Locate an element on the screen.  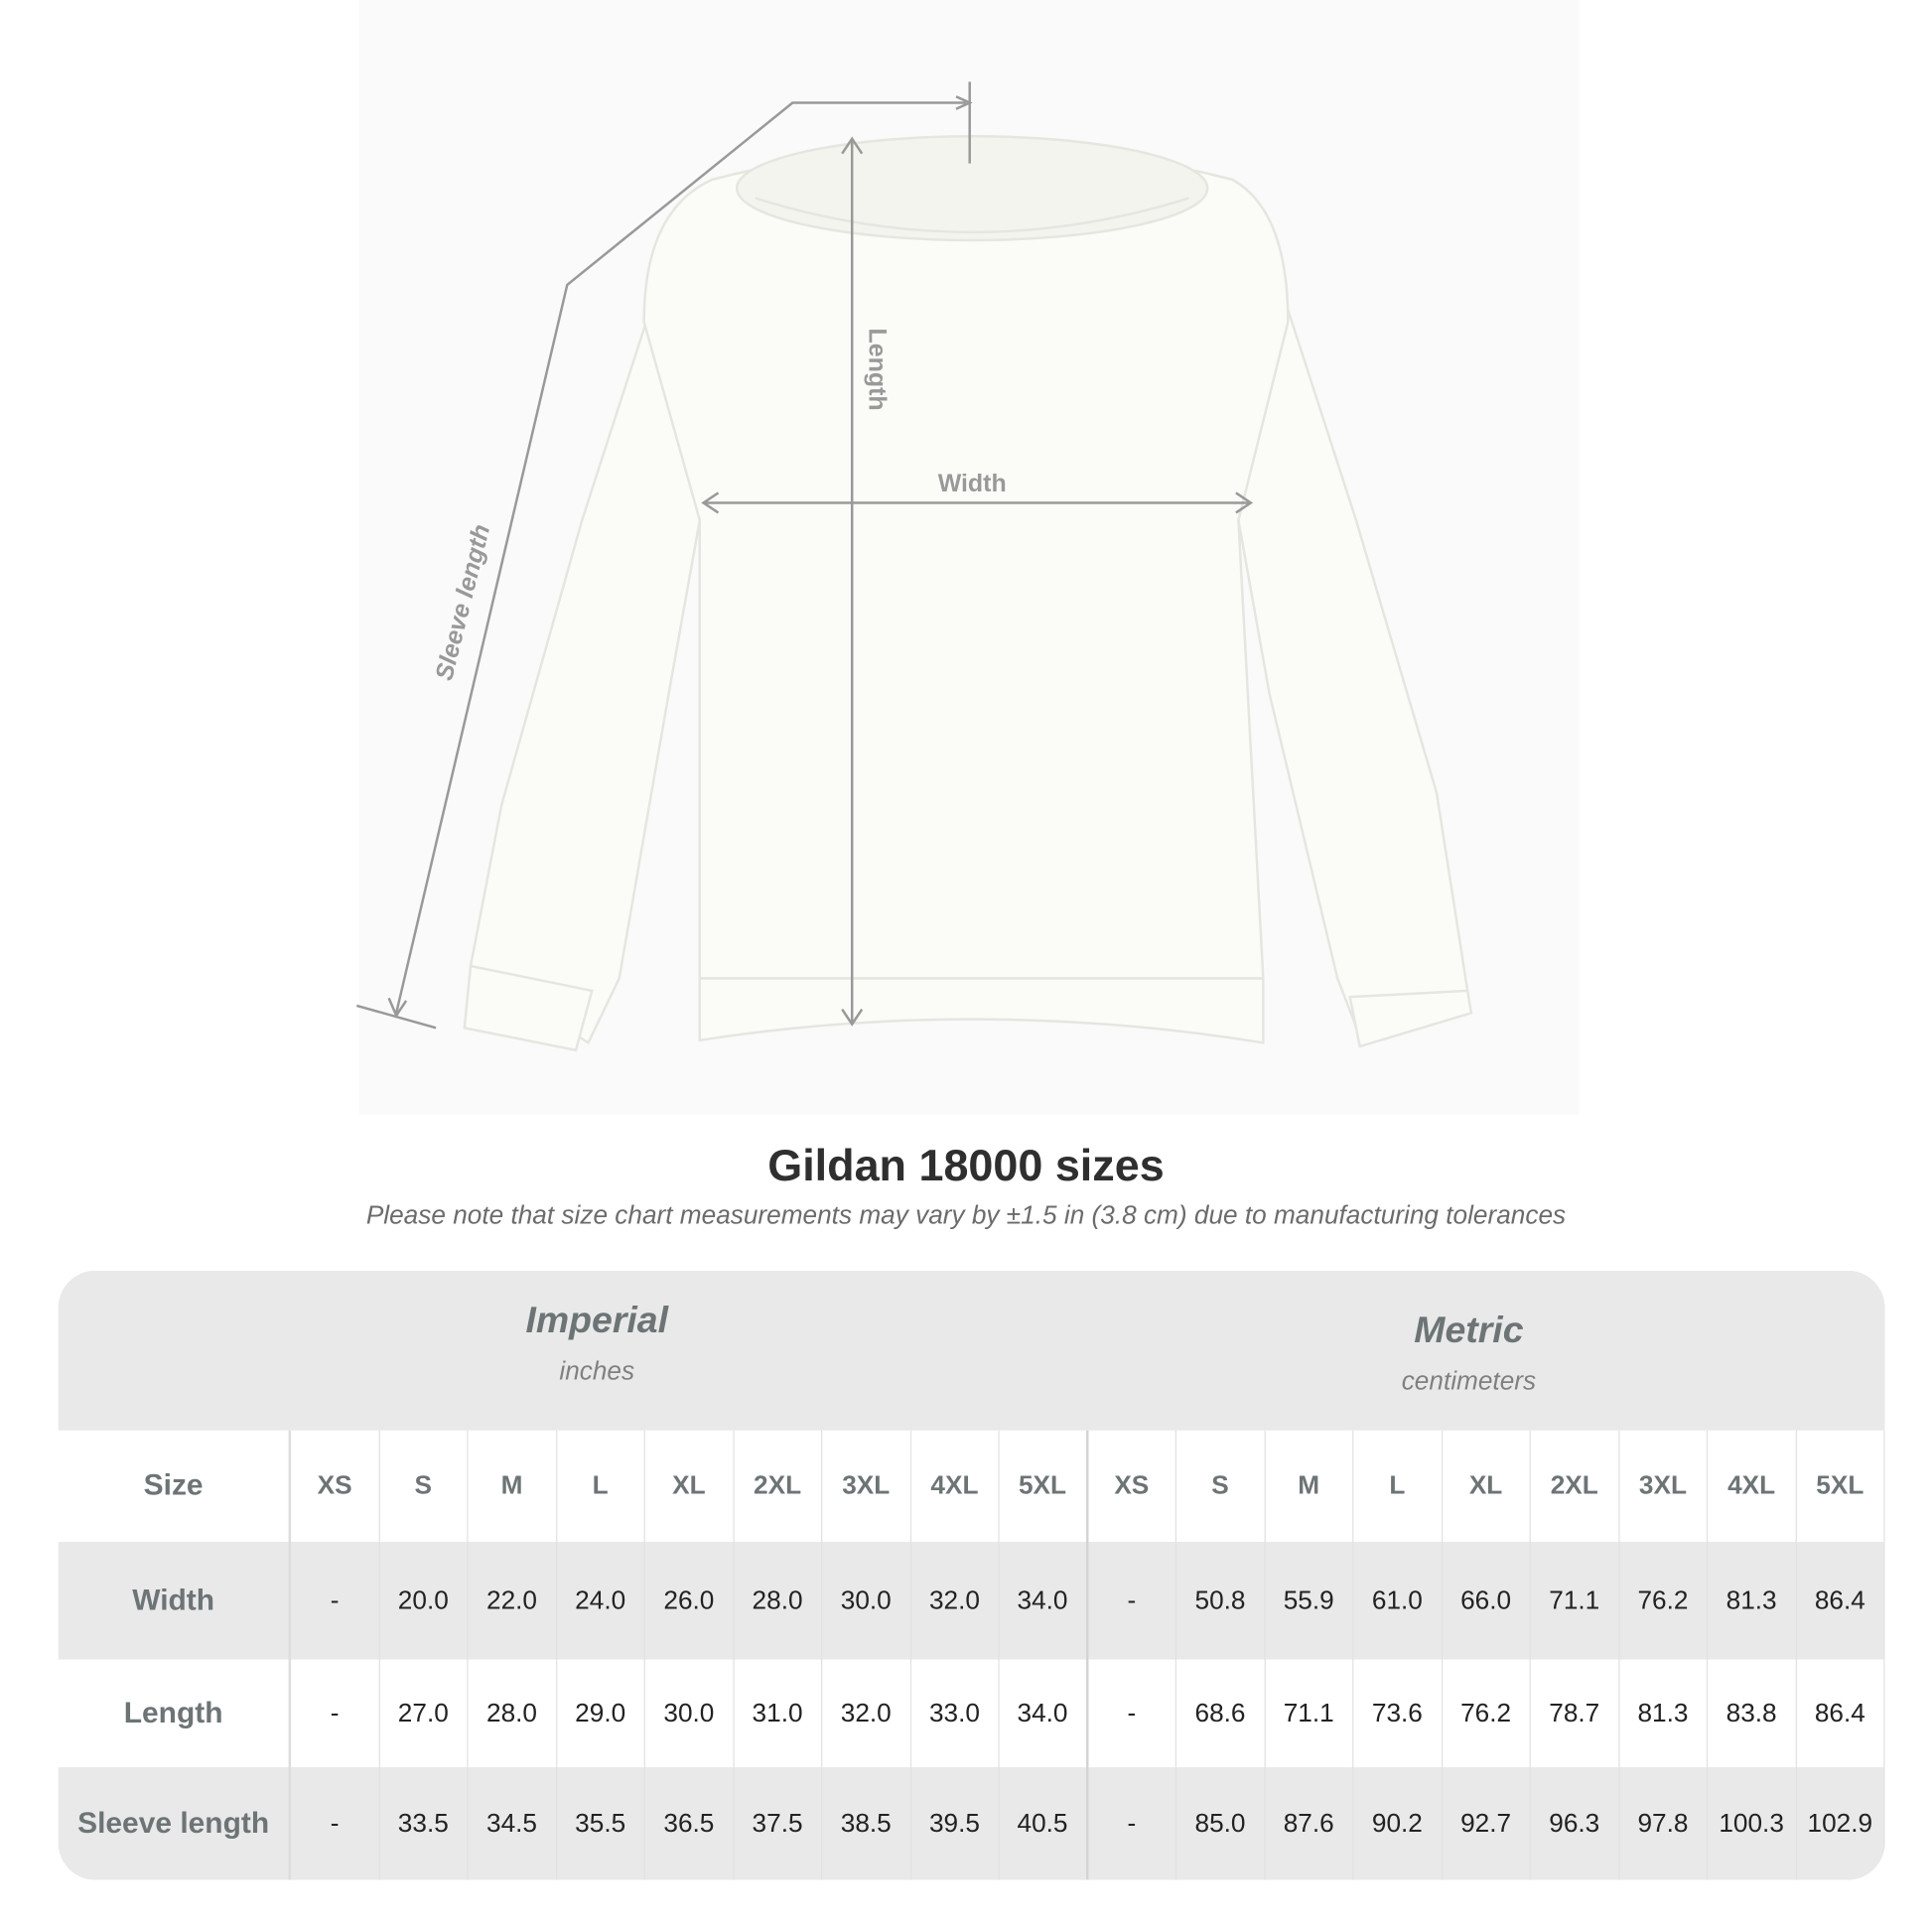
imperial-size-header: XL is located at coordinates (690, 1486).